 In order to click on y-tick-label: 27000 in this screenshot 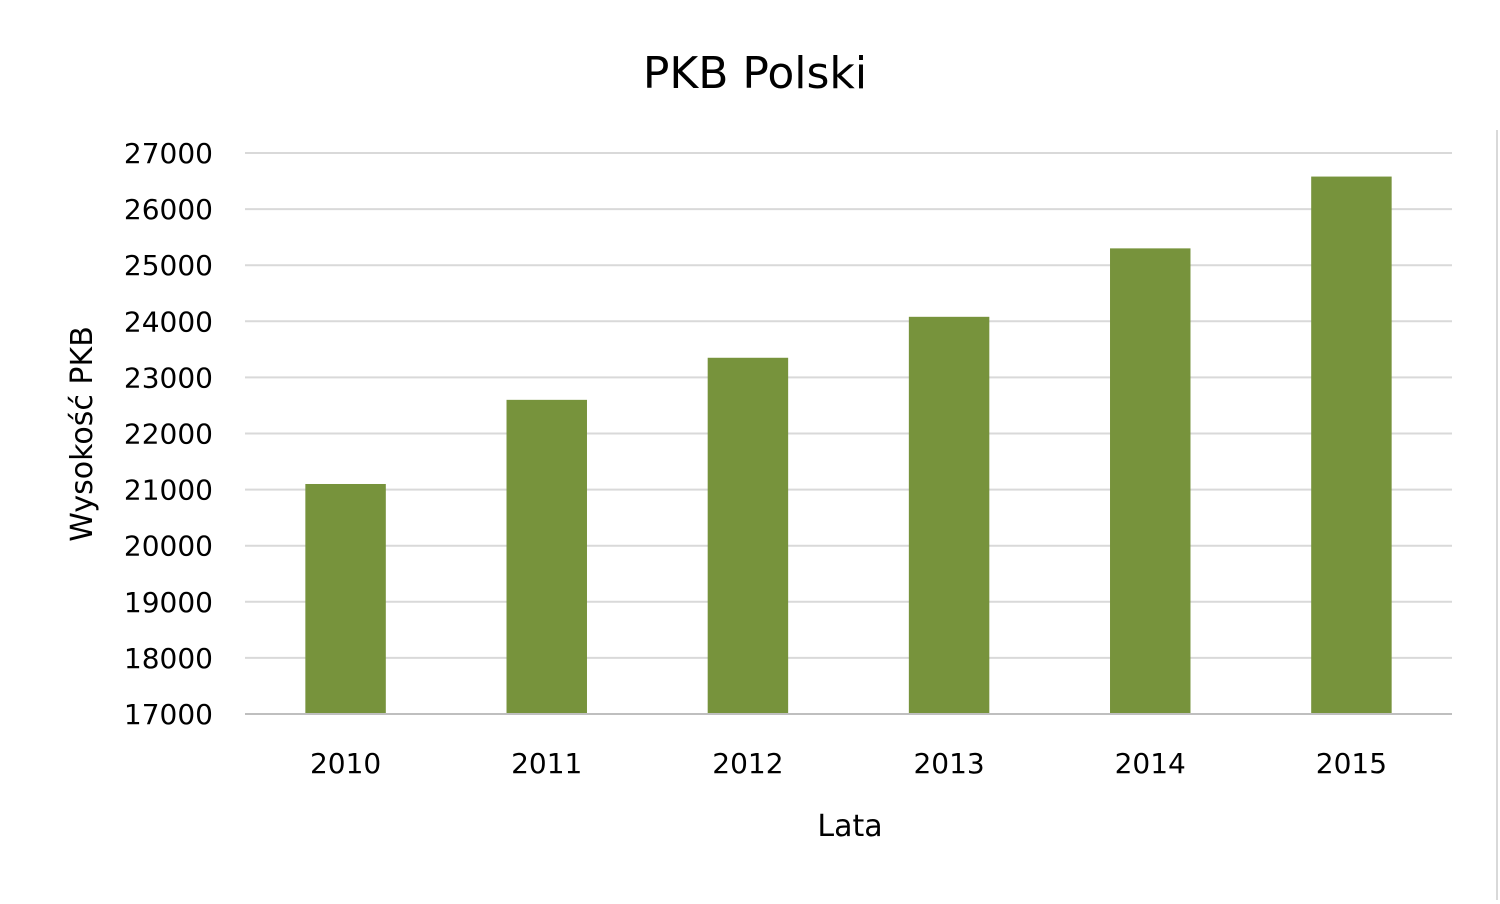, I will do `click(168, 153)`.